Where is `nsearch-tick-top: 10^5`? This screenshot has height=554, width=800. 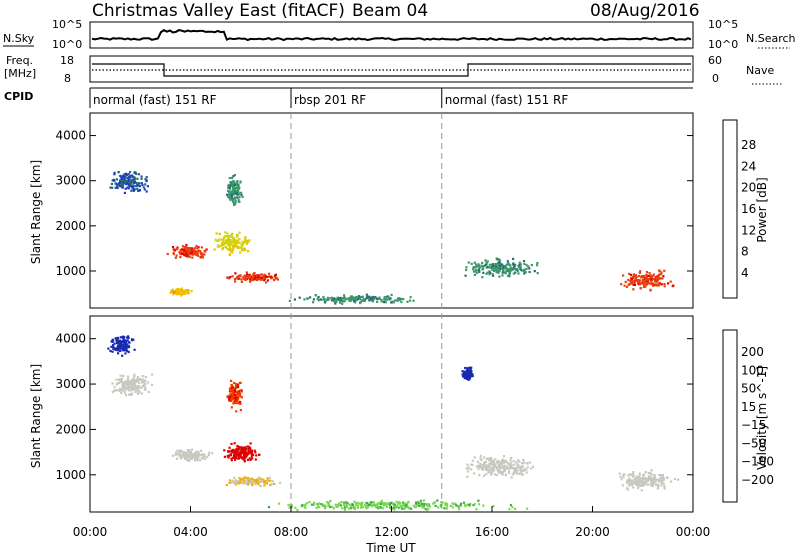
nsearch-tick-top: 10^5 is located at coordinates (723, 24).